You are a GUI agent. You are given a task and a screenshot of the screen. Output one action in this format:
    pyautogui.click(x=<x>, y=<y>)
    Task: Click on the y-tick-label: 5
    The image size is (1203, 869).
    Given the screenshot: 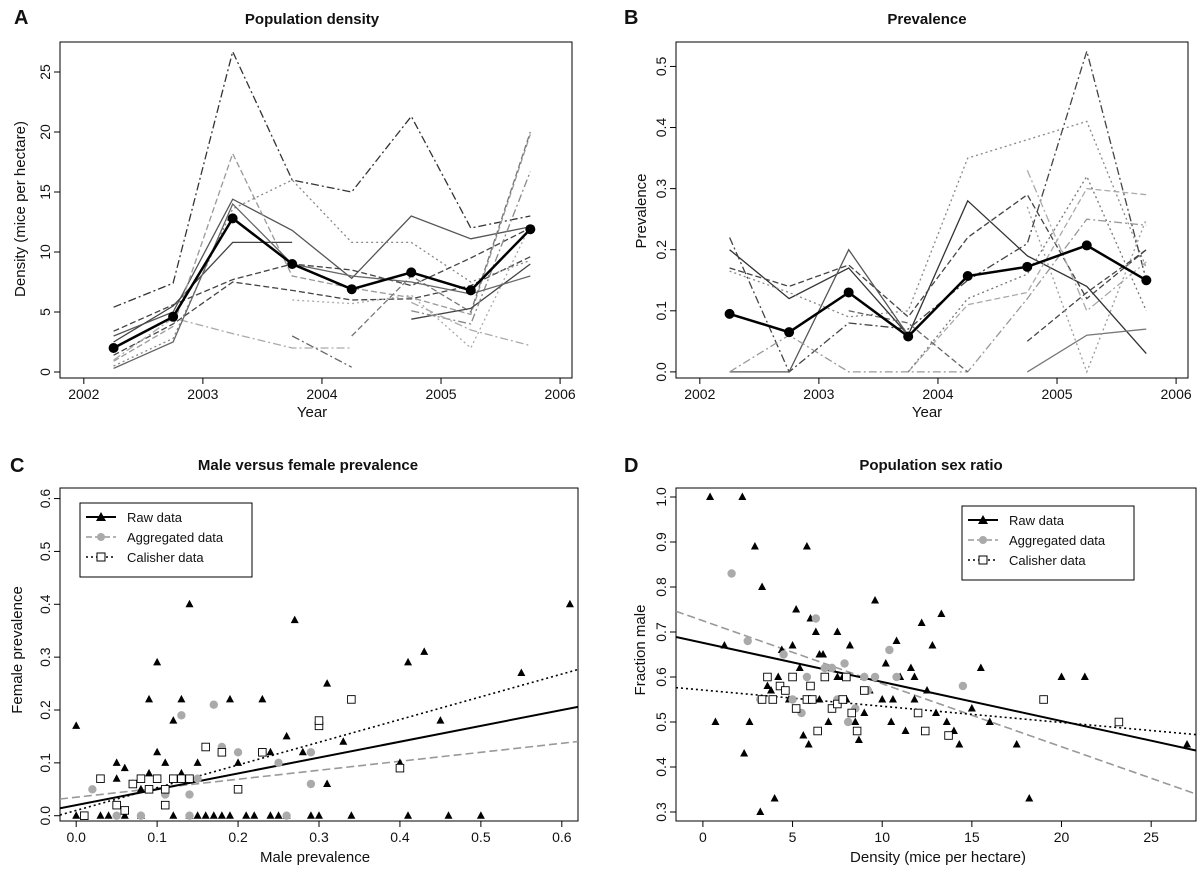 What is the action you would take?
    pyautogui.click(x=45, y=312)
    